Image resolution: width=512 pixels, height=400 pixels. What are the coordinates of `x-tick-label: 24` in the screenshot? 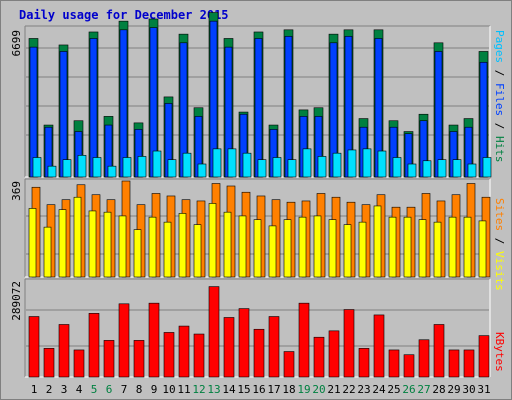 It's located at (379, 389).